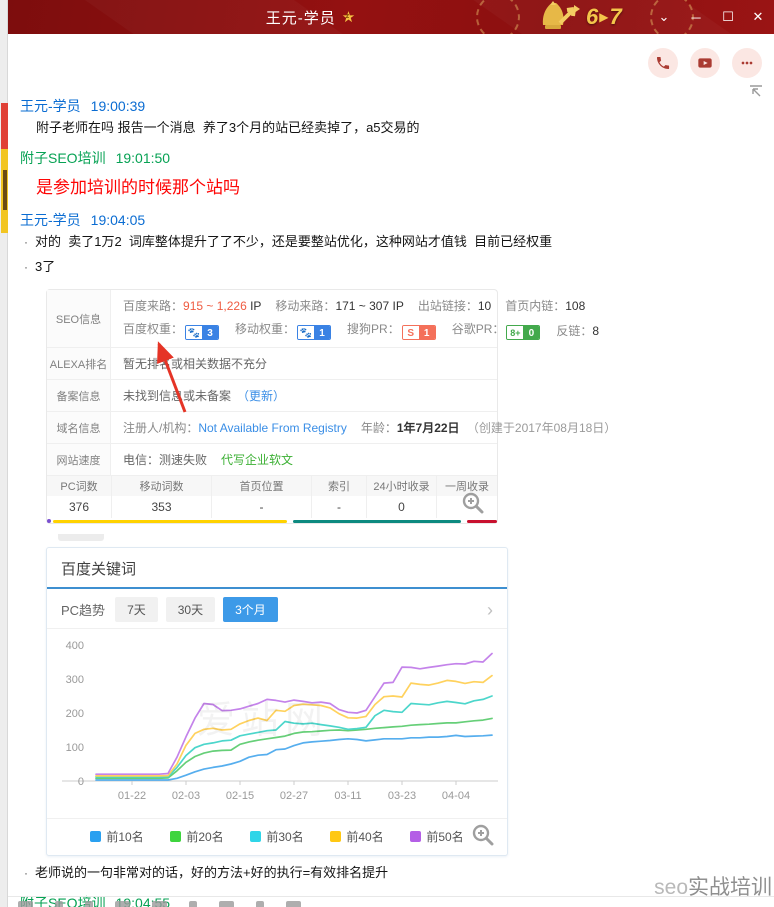 Image resolution: width=774 pixels, height=907 pixels. I want to click on mobile-weight: 移动权重： 🐾 1, so click(284, 330).